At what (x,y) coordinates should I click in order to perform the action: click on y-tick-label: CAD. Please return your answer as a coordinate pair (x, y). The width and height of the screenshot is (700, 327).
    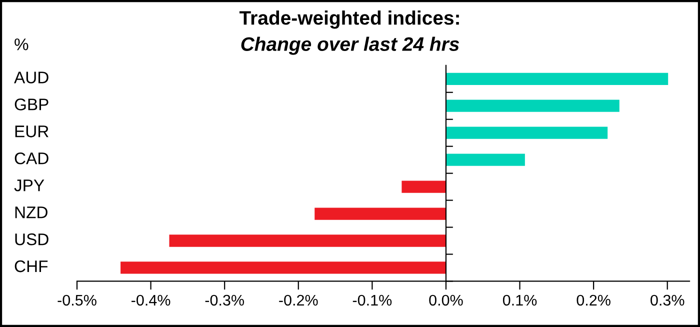
    Looking at the image, I should click on (31, 158).